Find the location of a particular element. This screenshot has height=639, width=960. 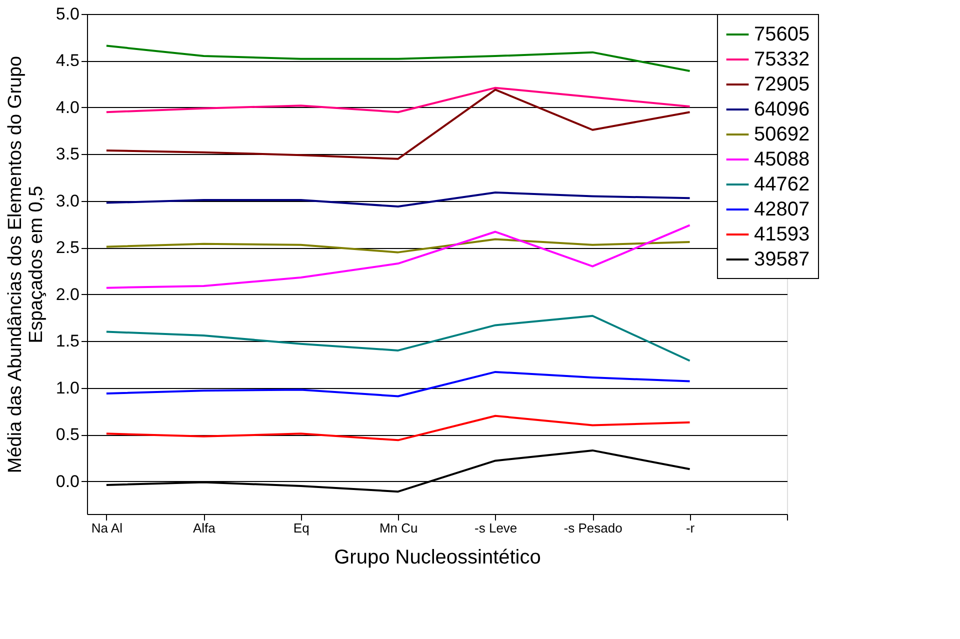

x-tick-label: -s Pesado is located at coordinates (593, 528).